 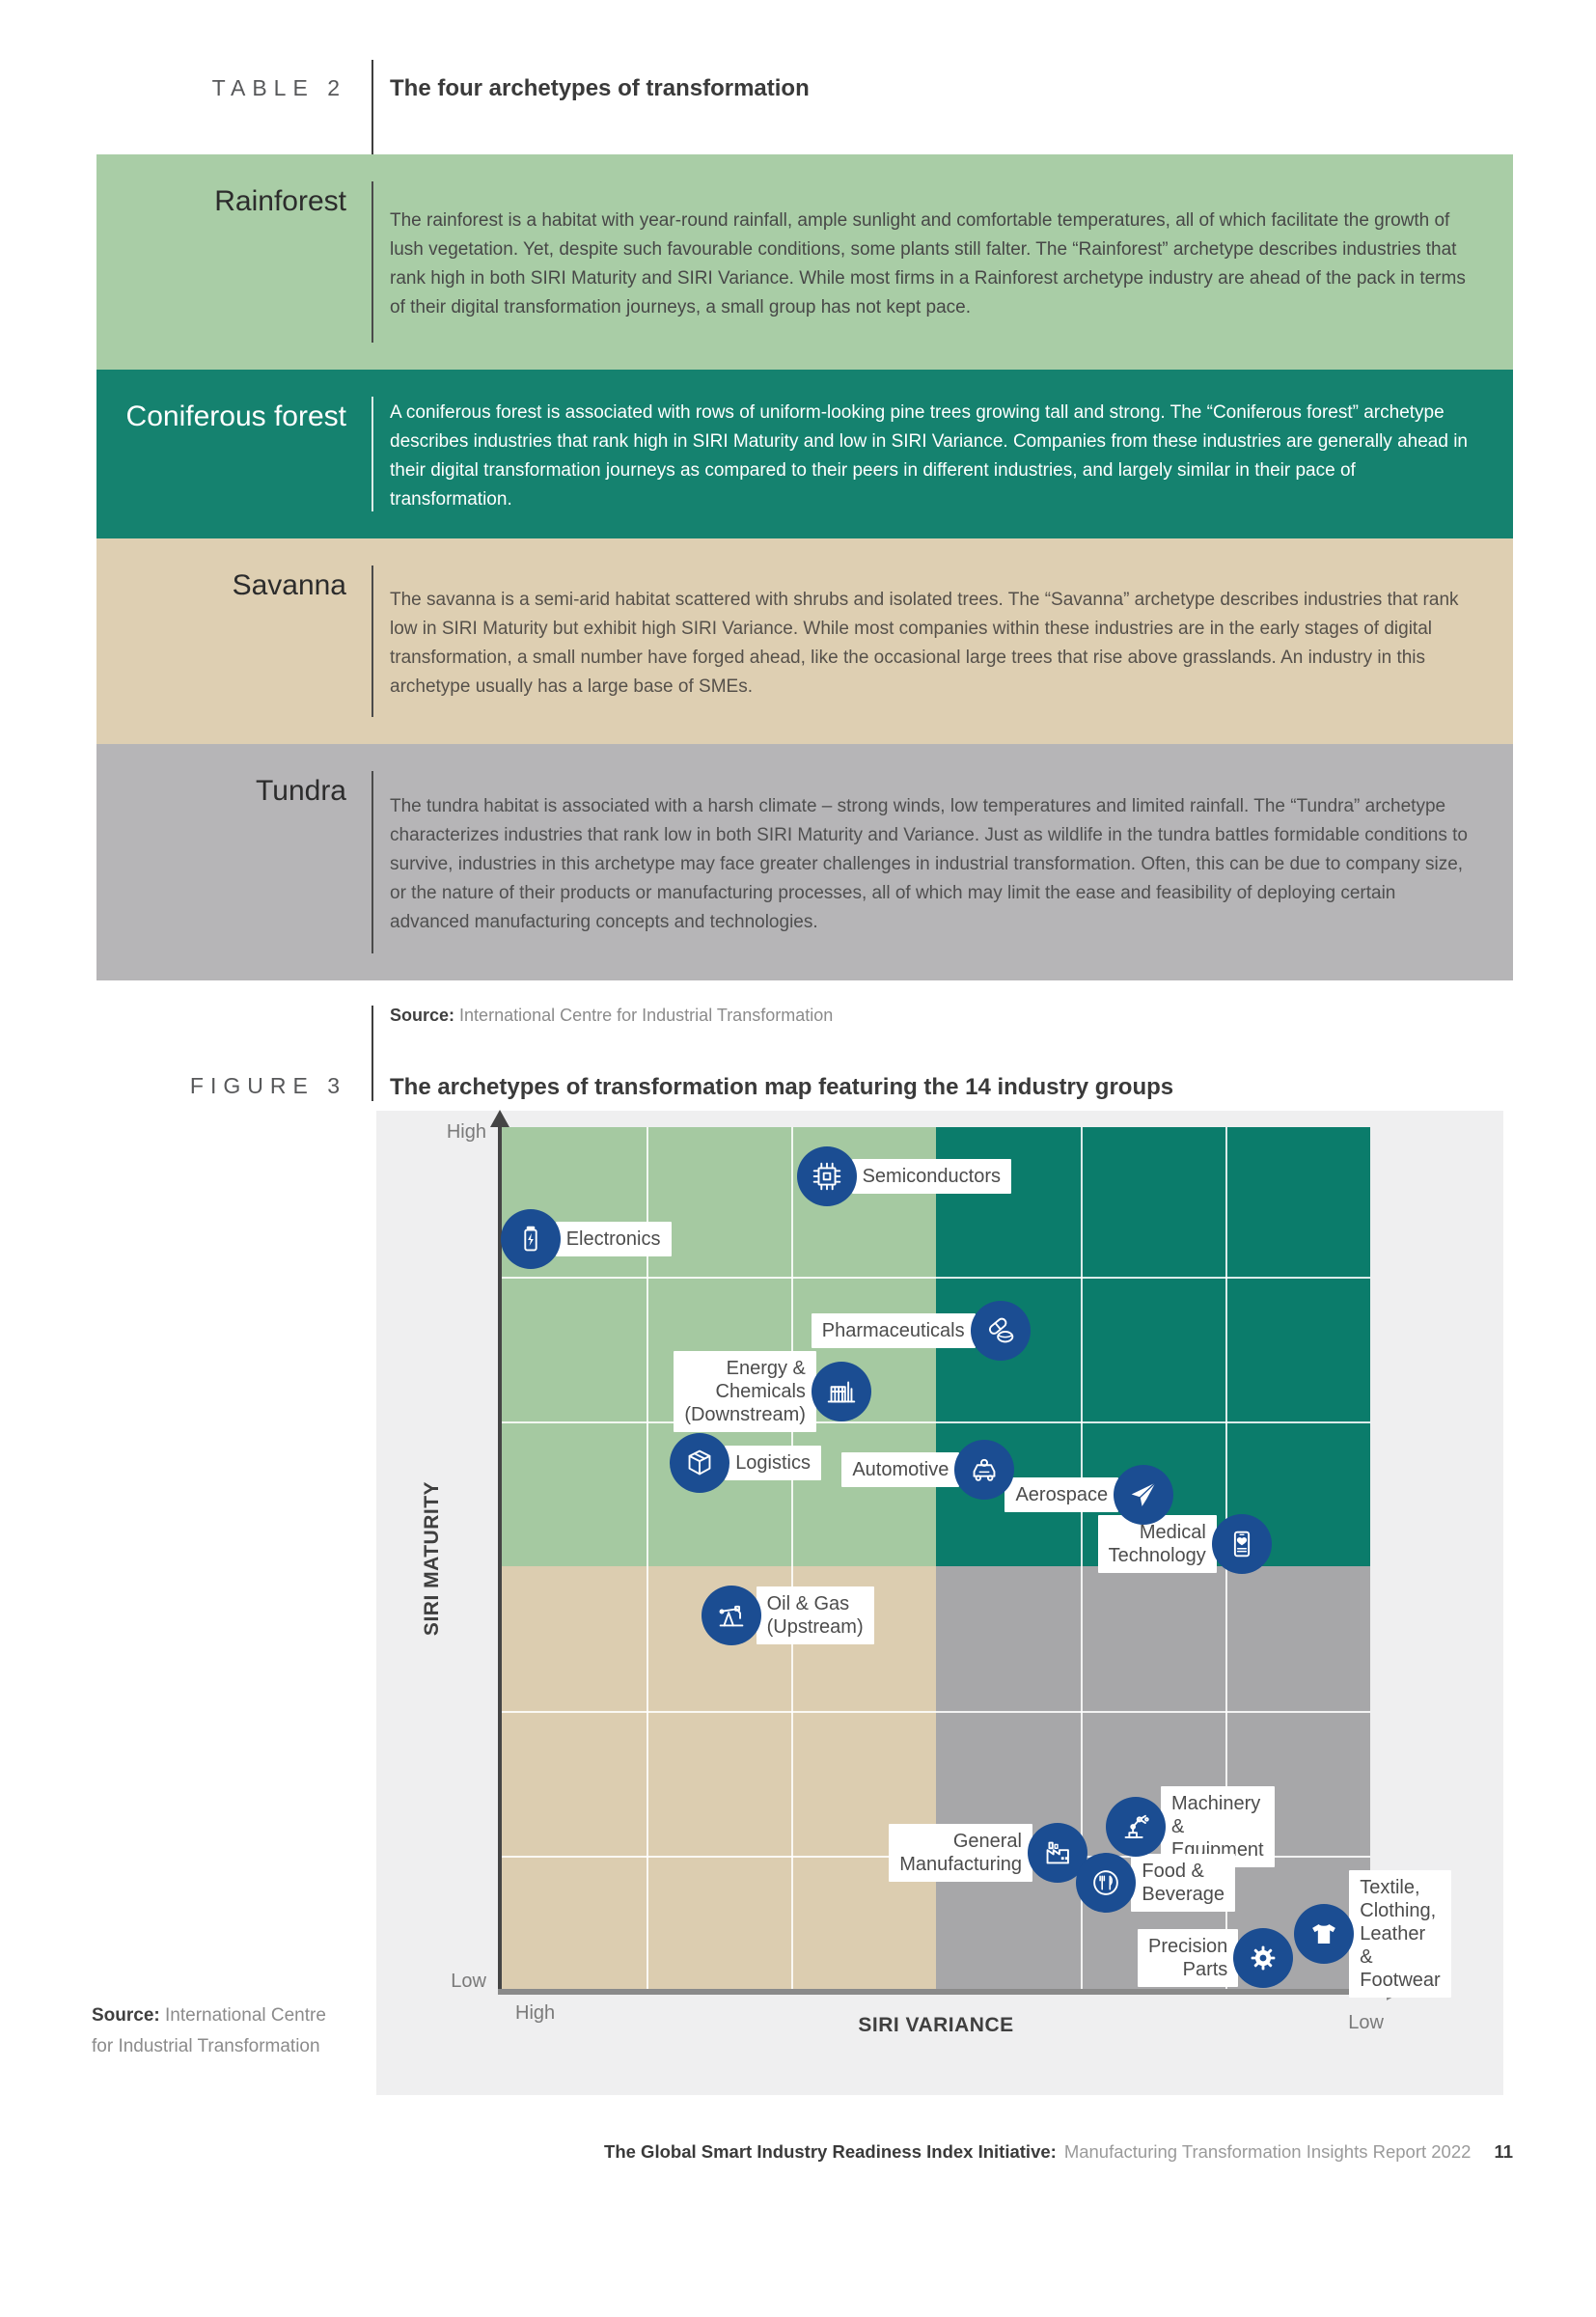 What do you see at coordinates (432, 1558) in the screenshot?
I see `y-axis-title: SIRI MATURITY` at bounding box center [432, 1558].